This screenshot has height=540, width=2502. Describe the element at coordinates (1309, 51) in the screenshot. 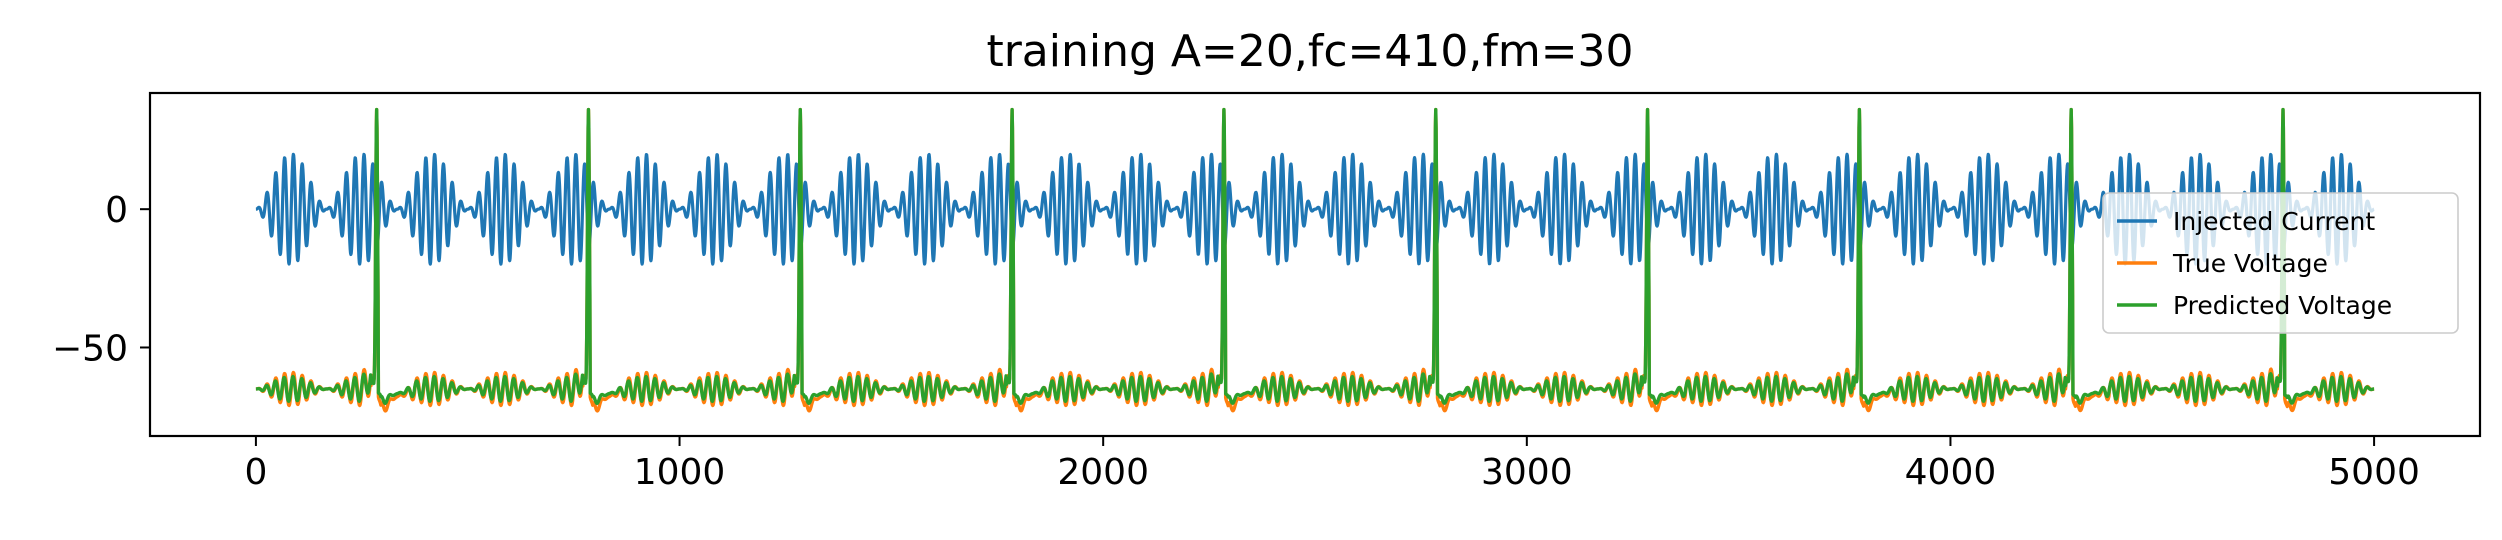

I see `chart-title: training A=20,fc=410,fm=30` at that location.